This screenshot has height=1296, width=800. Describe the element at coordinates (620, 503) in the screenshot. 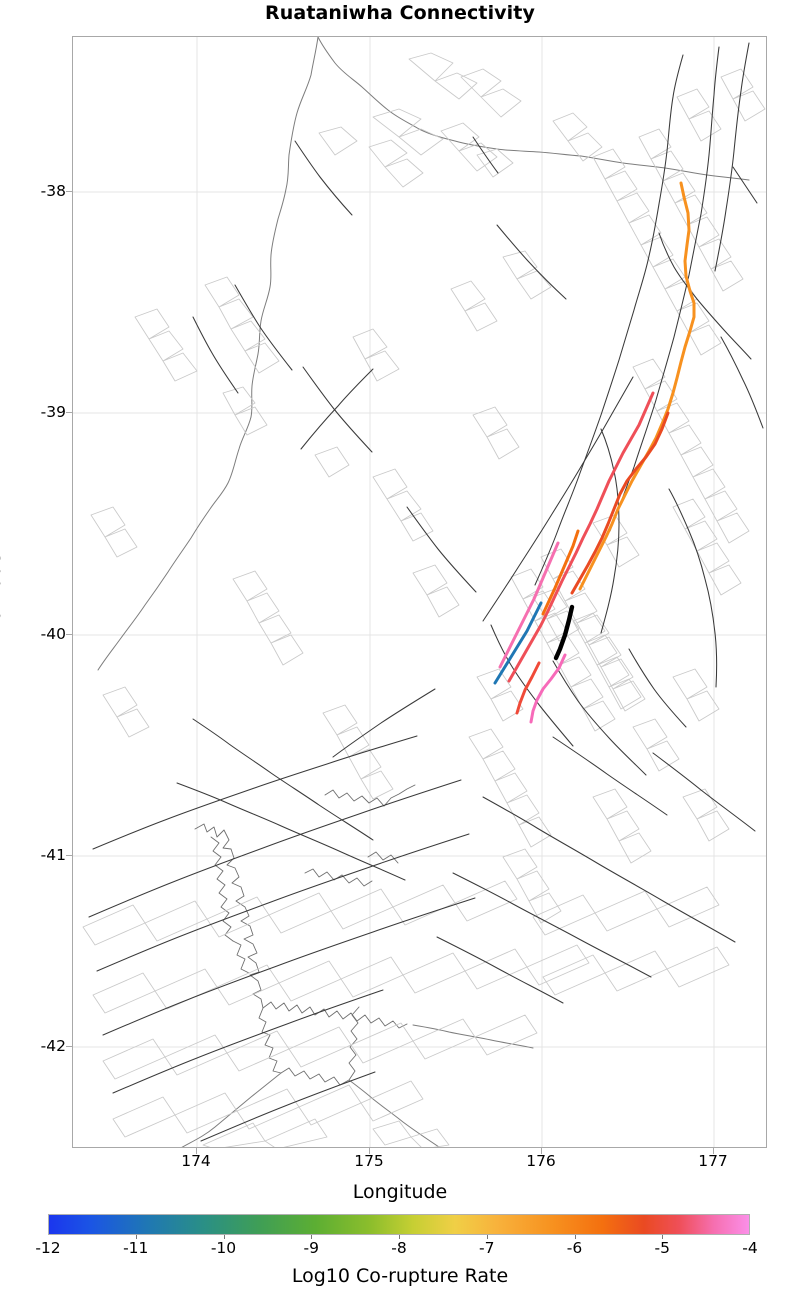

I see `corupture-red-east` at that location.